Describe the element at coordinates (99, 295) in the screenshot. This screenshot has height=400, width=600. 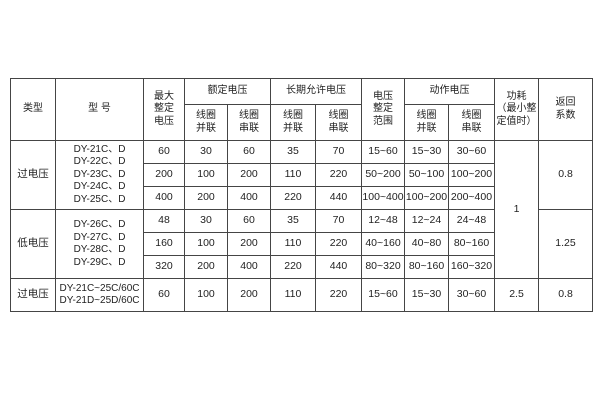
I see `group3-model-cell: DY-21C~25C/60C DY-21D~25D/60C` at that location.